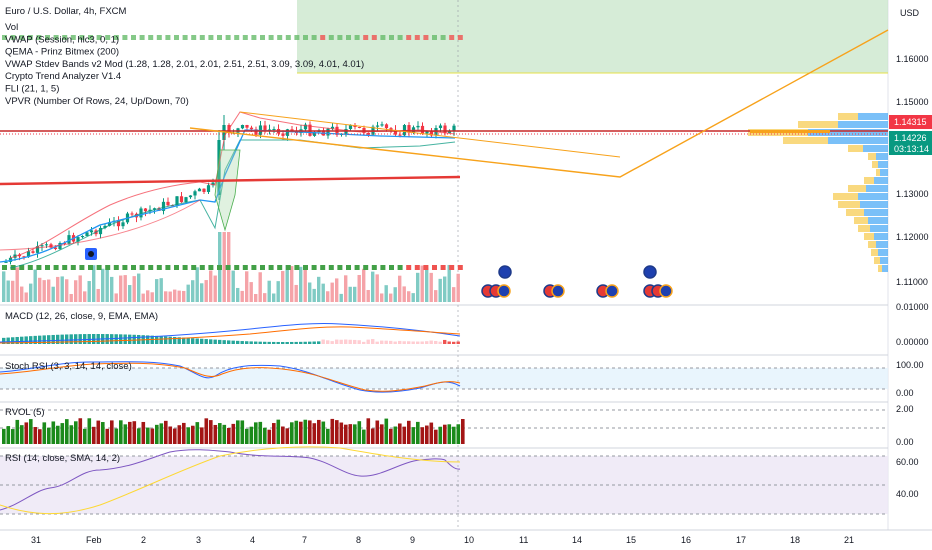  Describe the element at coordinates (686, 540) in the screenshot. I see `time-axis-label: 16` at that location.